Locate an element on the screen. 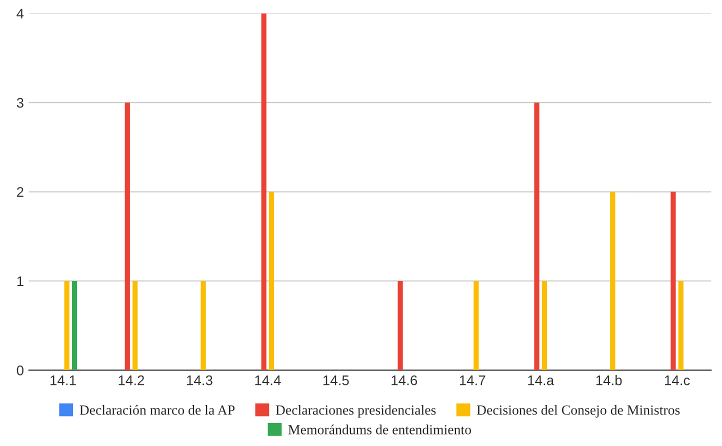 Image resolution: width=722 pixels, height=446 pixels. x-tick-label: 14.3 is located at coordinates (199, 380).